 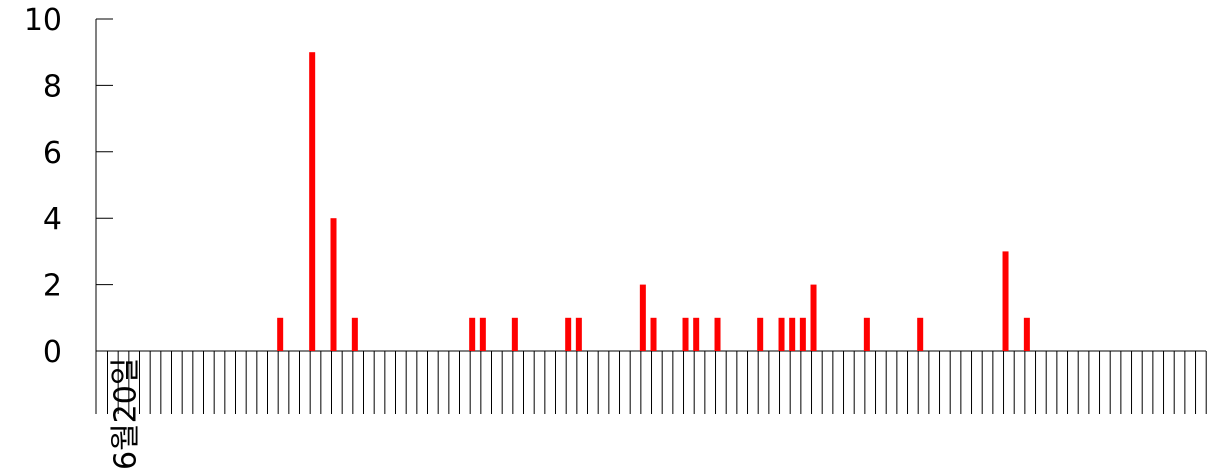 What do you see at coordinates (126, 414) in the screenshot?
I see `x-tick-label: 6월20일` at bounding box center [126, 414].